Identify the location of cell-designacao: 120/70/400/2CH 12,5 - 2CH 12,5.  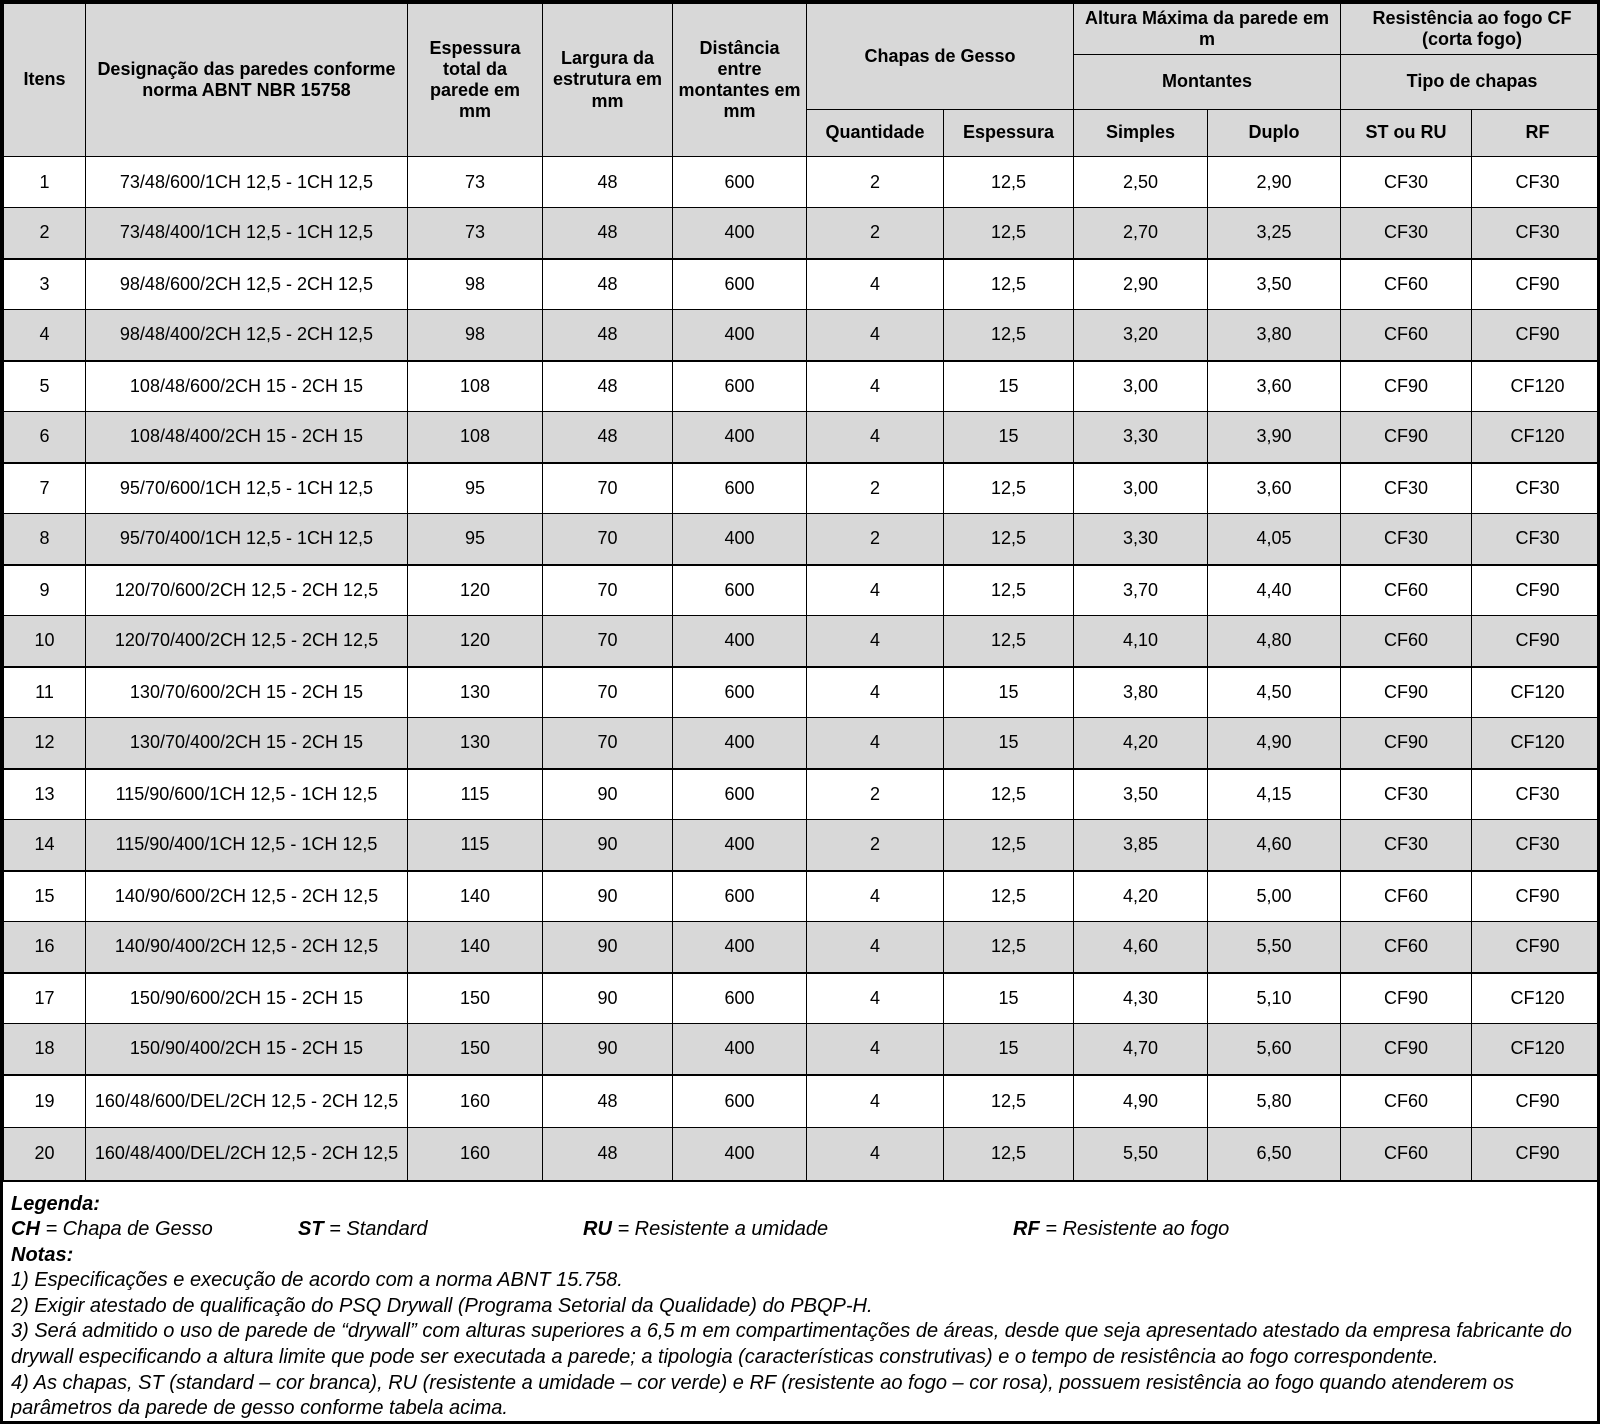
(246, 641).